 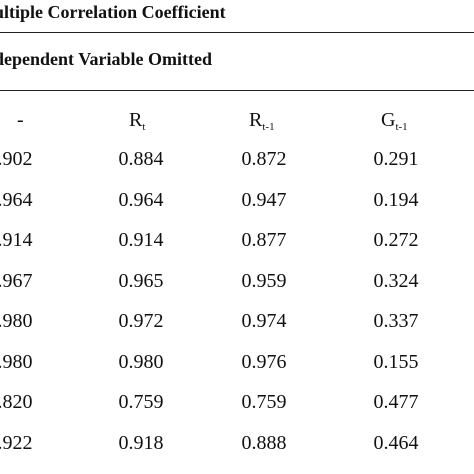 What do you see at coordinates (141, 240) in the screenshot?
I see `table-cell: 0.914` at bounding box center [141, 240].